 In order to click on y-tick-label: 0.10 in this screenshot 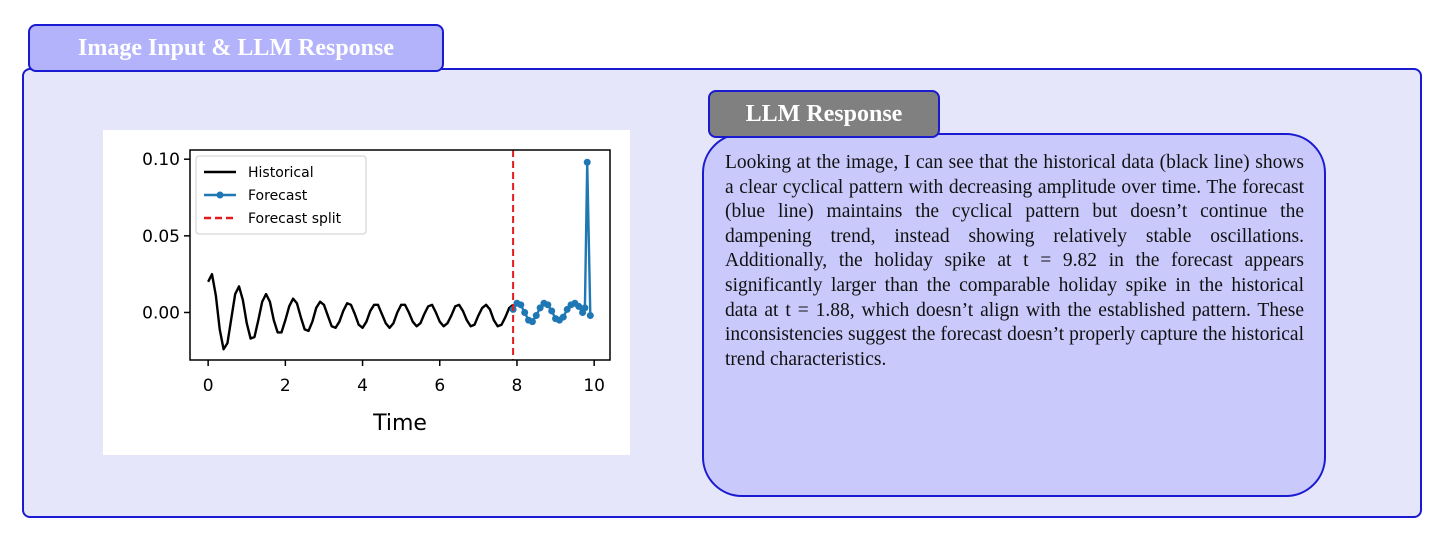, I will do `click(161, 160)`.